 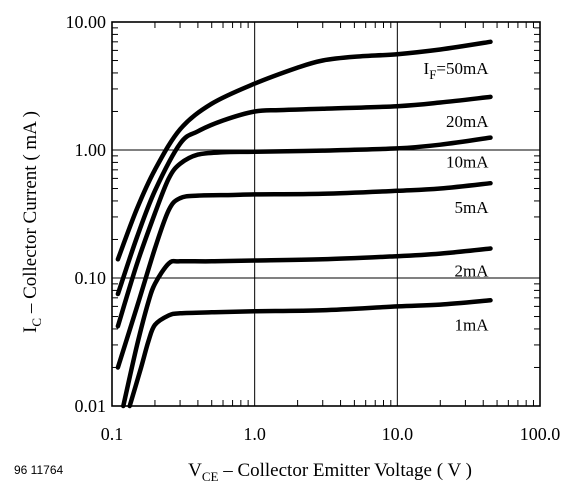 What do you see at coordinates (254, 434) in the screenshot?
I see `x-tick-label: 1.0` at bounding box center [254, 434].